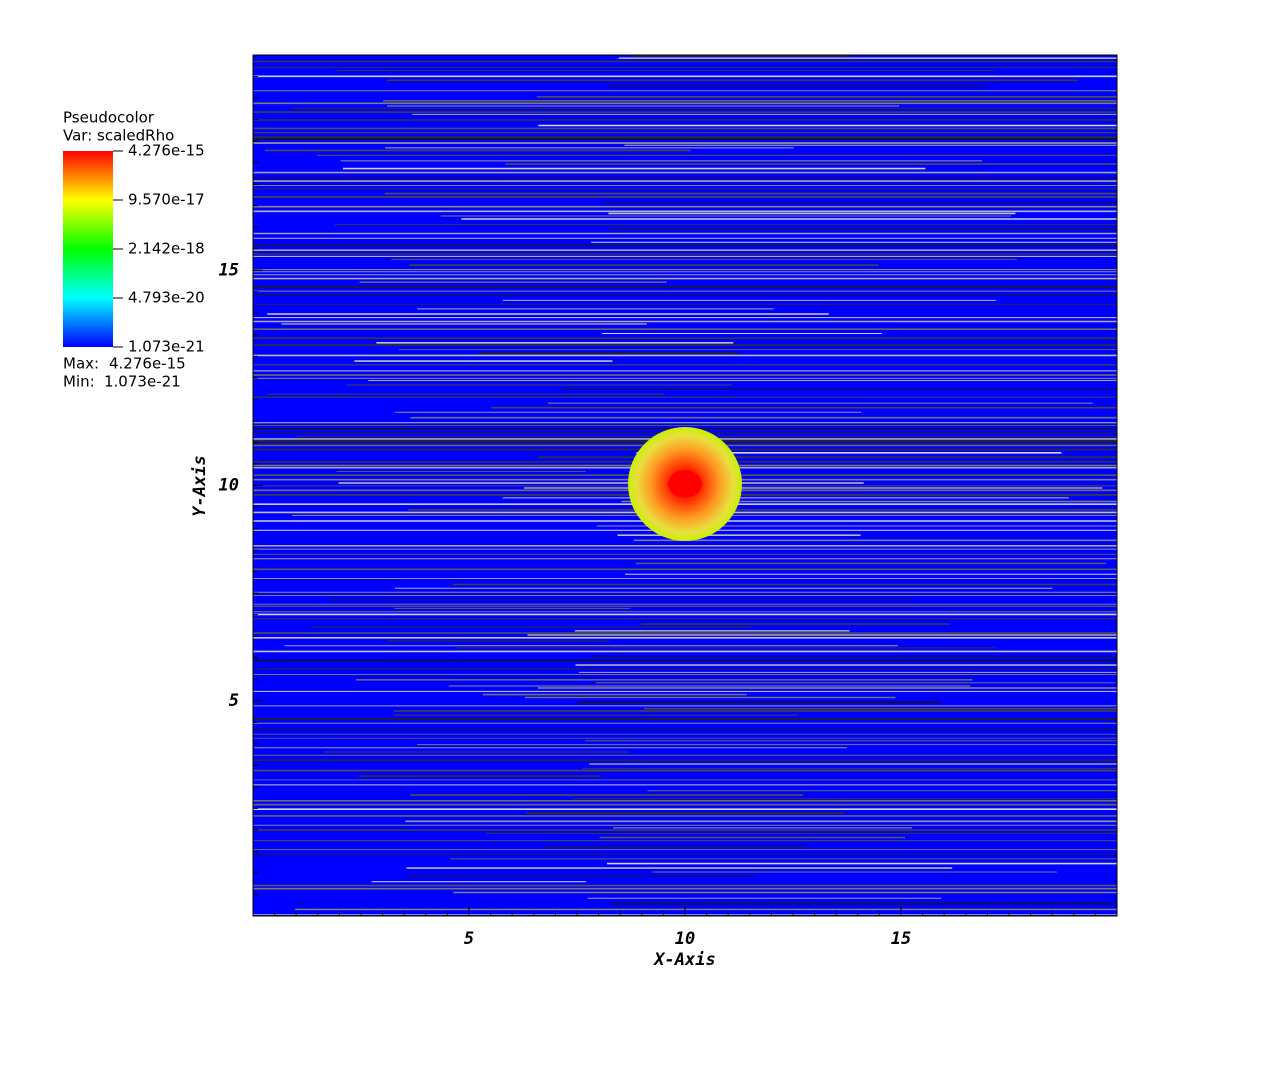 Image resolution: width=1269 pixels, height=1084 pixels. I want to click on y-axis-label: Y-Axis, so click(200, 485).